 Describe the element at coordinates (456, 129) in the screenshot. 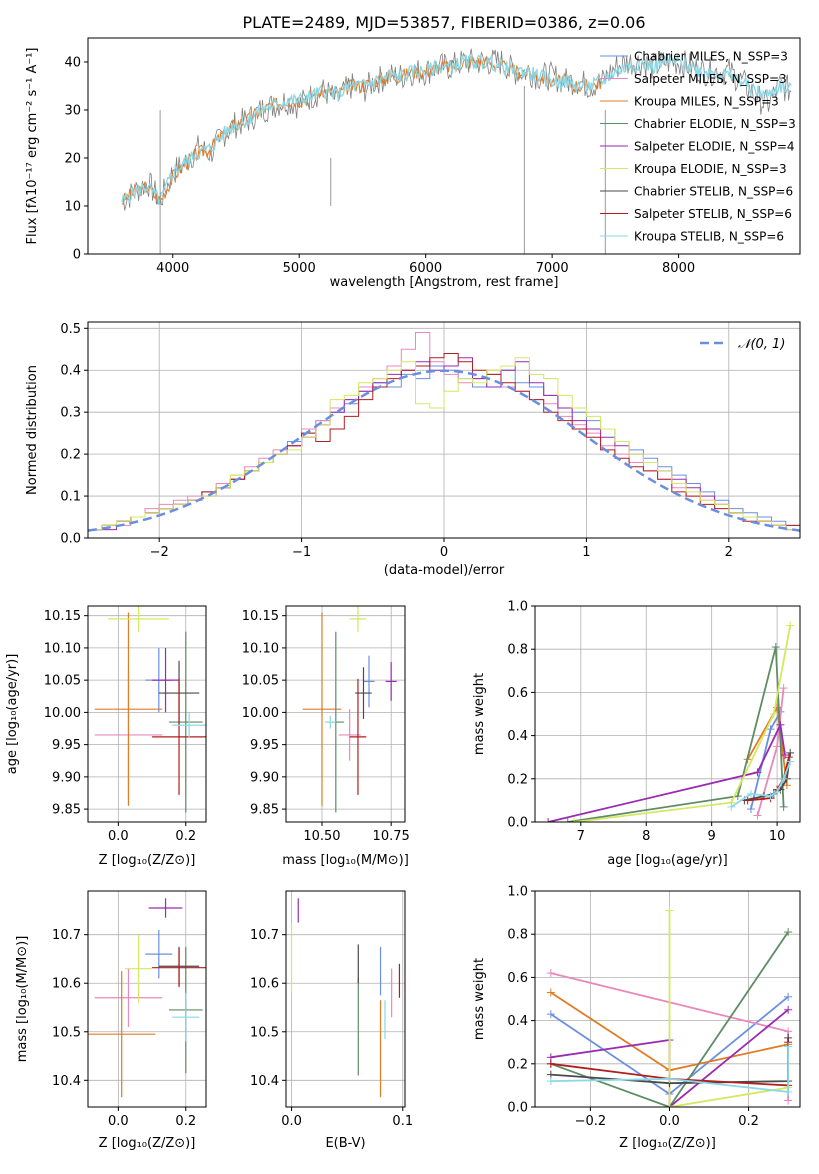

I see `spectrum-model-line` at that location.